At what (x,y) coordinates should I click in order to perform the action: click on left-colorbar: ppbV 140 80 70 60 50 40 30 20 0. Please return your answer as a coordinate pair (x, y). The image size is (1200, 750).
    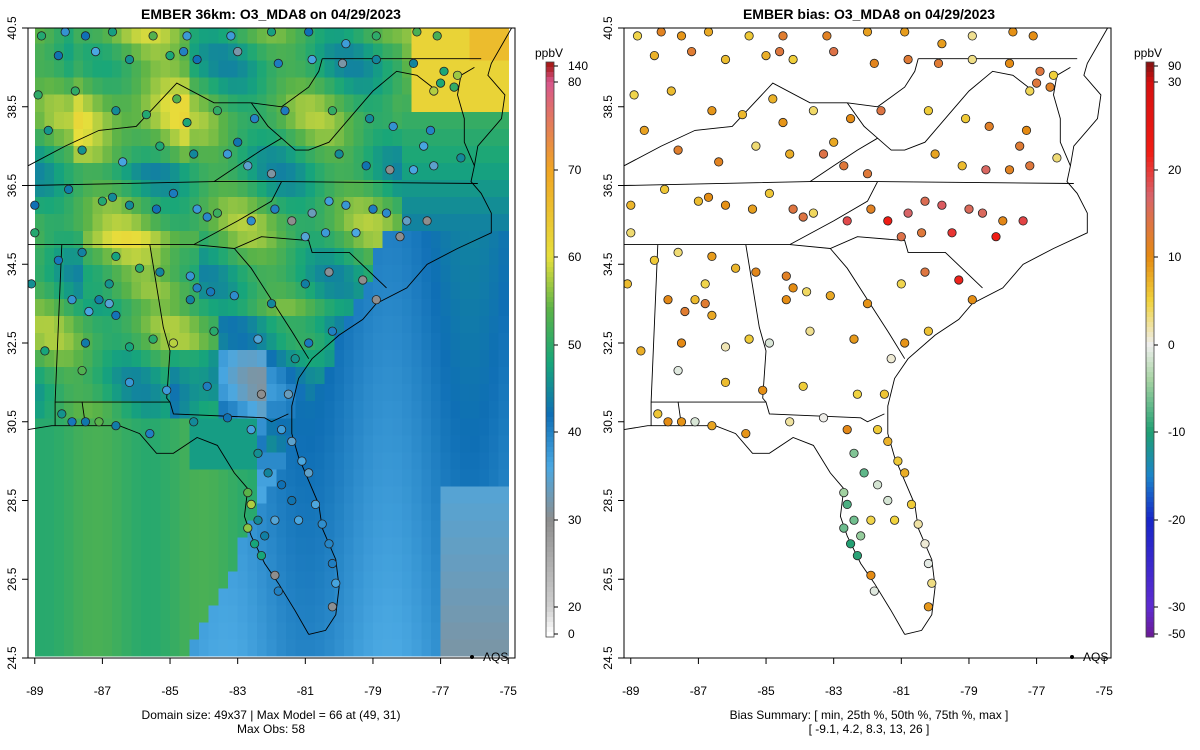
    Looking at the image, I should click on (561, 343).